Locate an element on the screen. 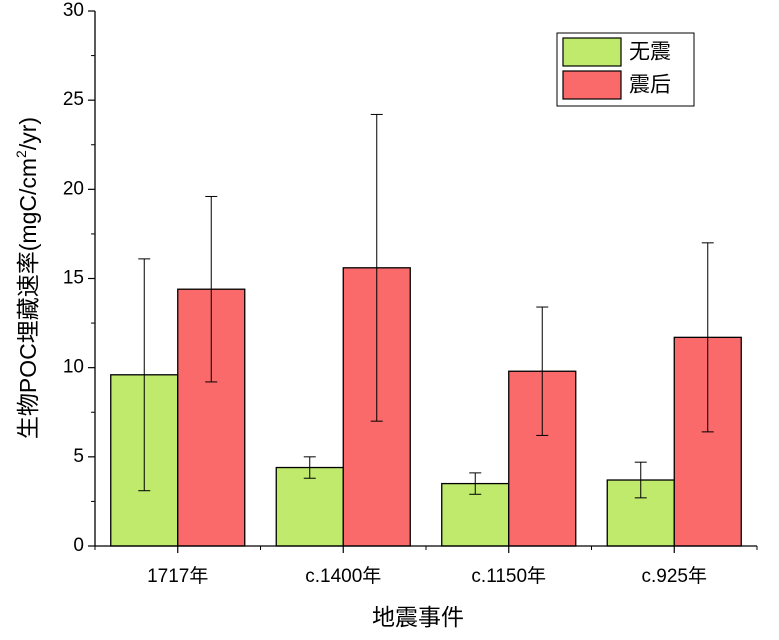  legend-label-0: 无震 is located at coordinates (650, 52).